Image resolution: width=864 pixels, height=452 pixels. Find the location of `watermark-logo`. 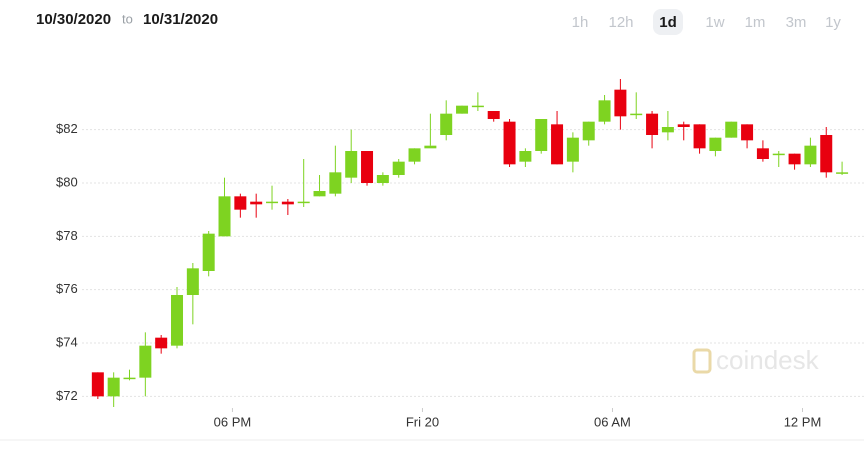

watermark-logo is located at coordinates (702, 361).